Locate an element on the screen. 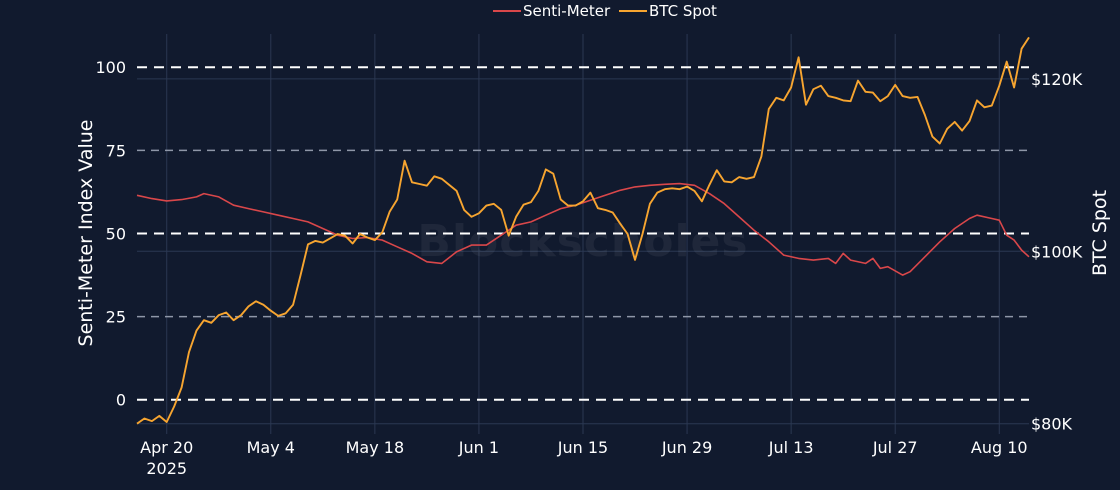  x-tick-0: Apr 20 is located at coordinates (166, 447).